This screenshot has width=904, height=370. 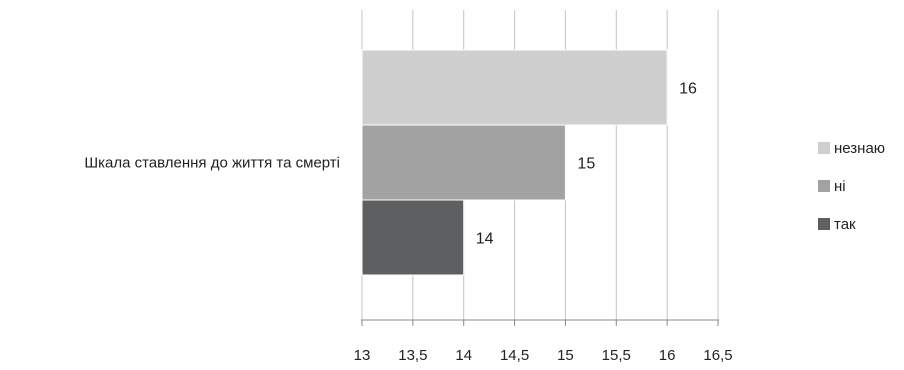 What do you see at coordinates (851, 186) in the screenshot?
I see `legend: незнаю ні так` at bounding box center [851, 186].